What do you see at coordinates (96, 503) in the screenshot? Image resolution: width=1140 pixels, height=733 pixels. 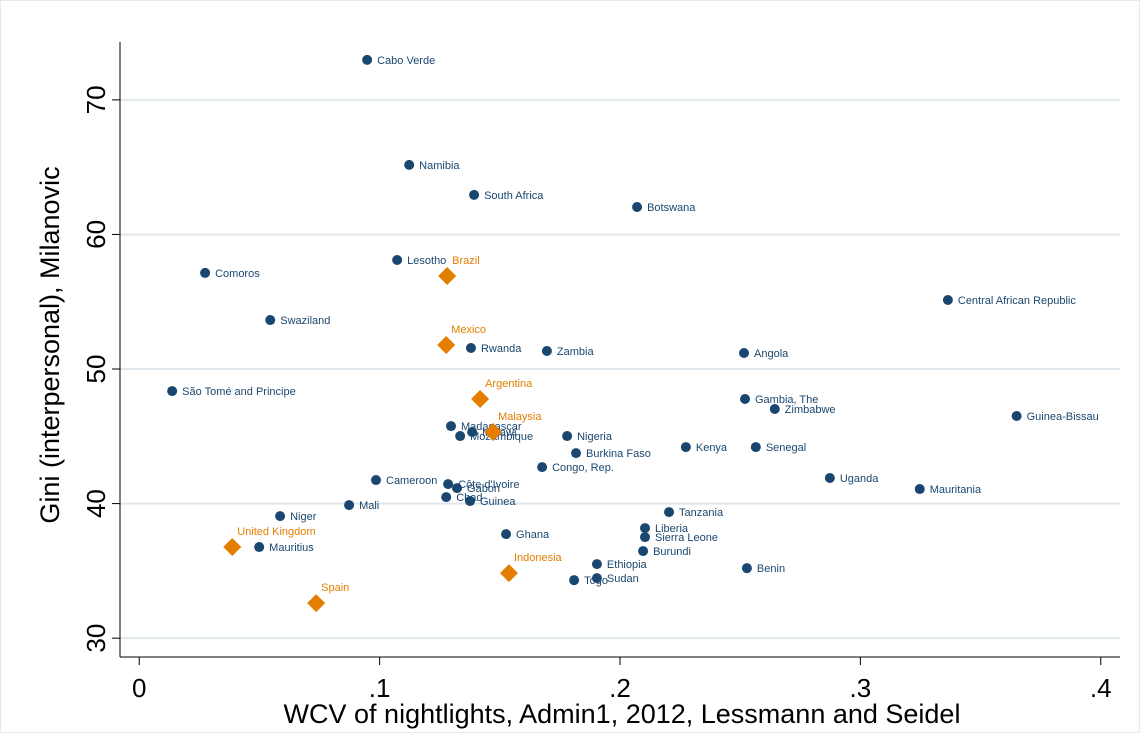 I see `y-tick-label: 40` at bounding box center [96, 503].